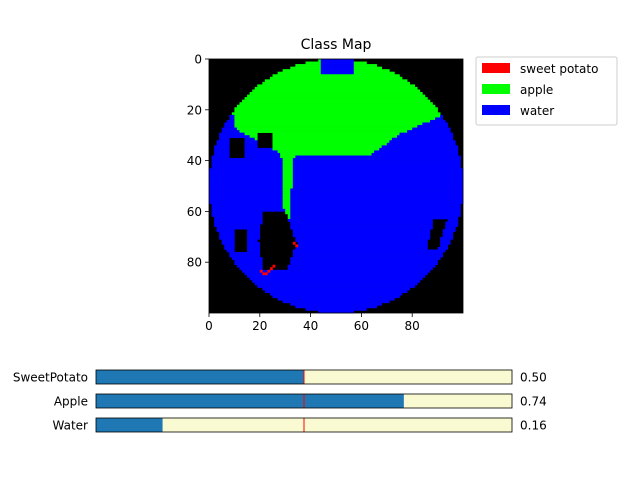 Image resolution: width=640 pixels, height=480 pixels. I want to click on legend: sweet potato apple water, so click(546, 91).